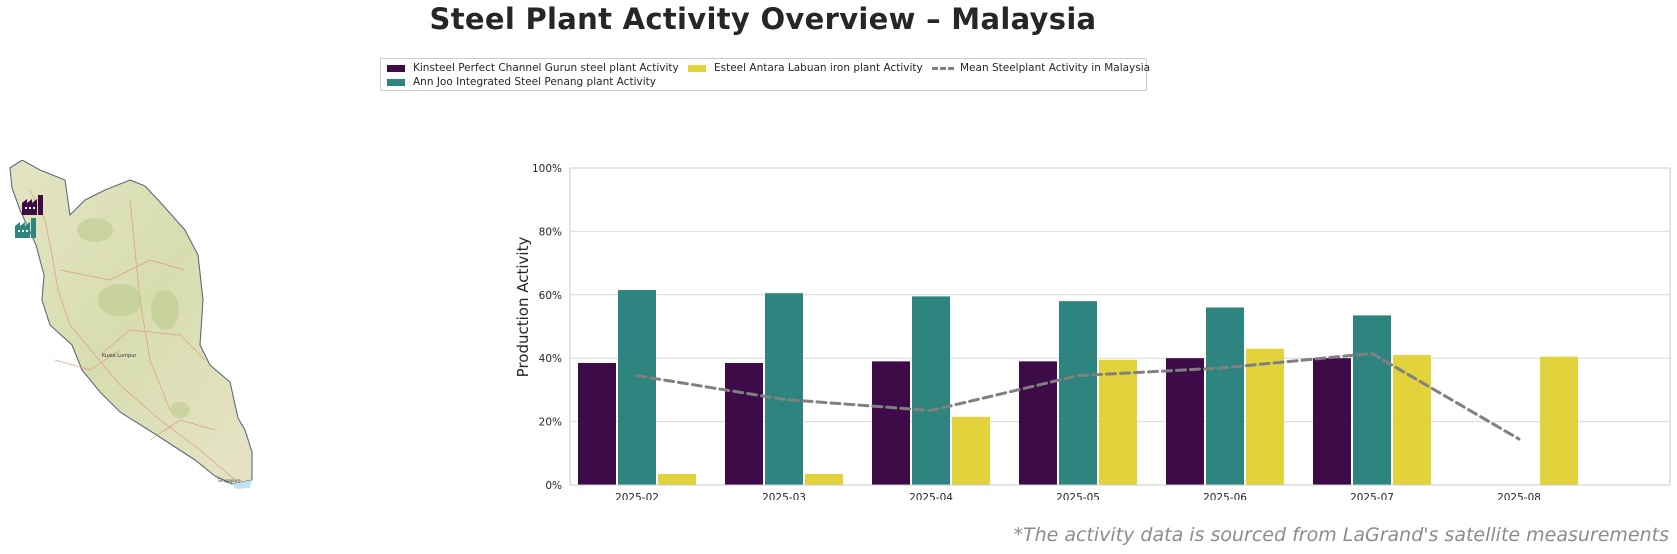 The image size is (1677, 554). I want to click on legend-item-esteel: Esteel Antara Labuan iron plant Activity, so click(805, 68).